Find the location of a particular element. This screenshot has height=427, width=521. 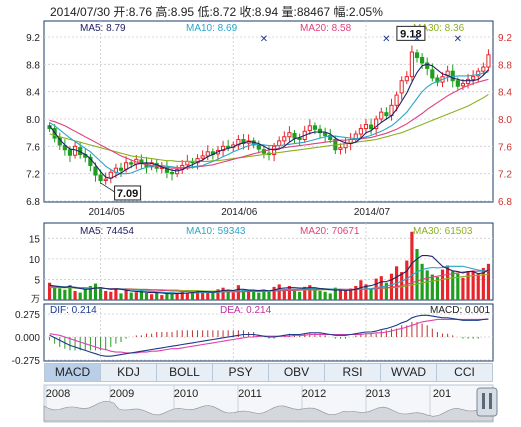

tab-macd: MACD is located at coordinates (73, 372).